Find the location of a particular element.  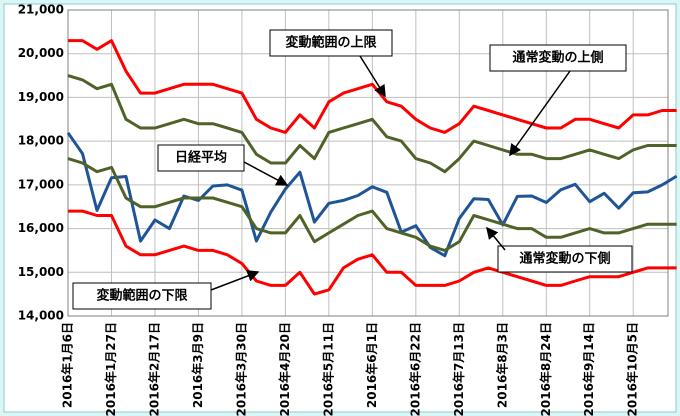

y-tick-label: 14,000 is located at coordinates (41, 316).